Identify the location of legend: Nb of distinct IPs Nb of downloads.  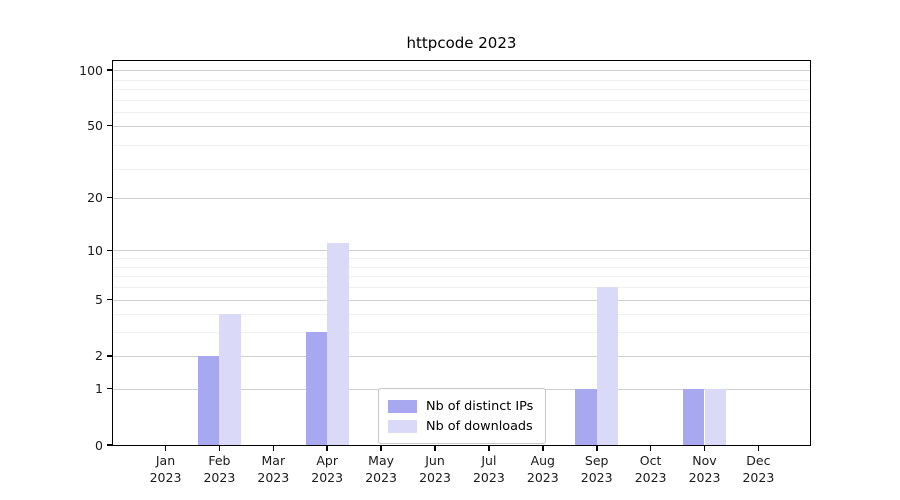
(462, 416).